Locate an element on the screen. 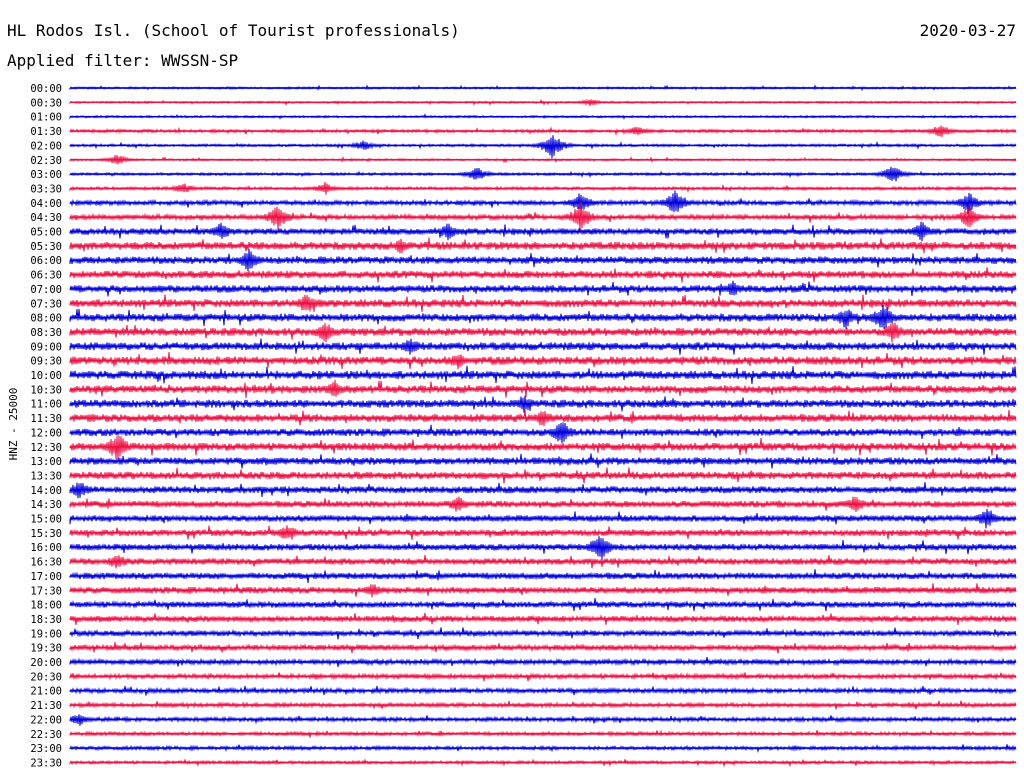 The image size is (1024, 780). time-label: 10:30 is located at coordinates (46, 390).